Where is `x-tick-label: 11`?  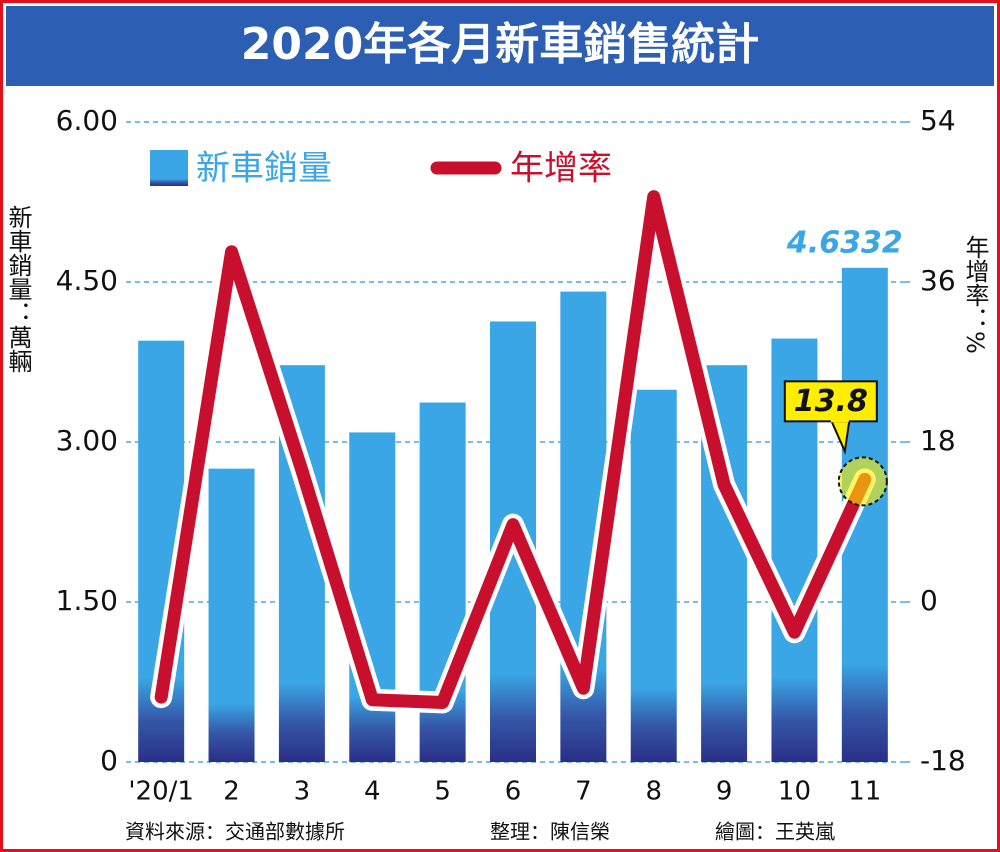
x-tick-label: 11 is located at coordinates (864, 792).